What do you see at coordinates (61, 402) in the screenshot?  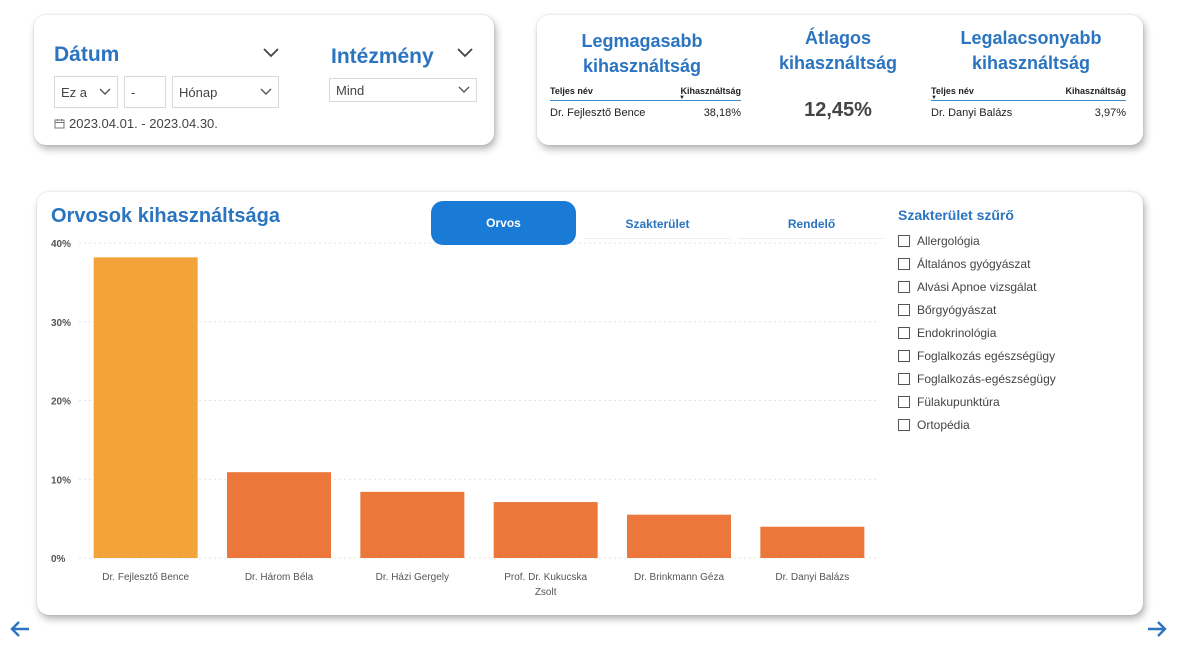 I see `y-tick-label: 20%` at bounding box center [61, 402].